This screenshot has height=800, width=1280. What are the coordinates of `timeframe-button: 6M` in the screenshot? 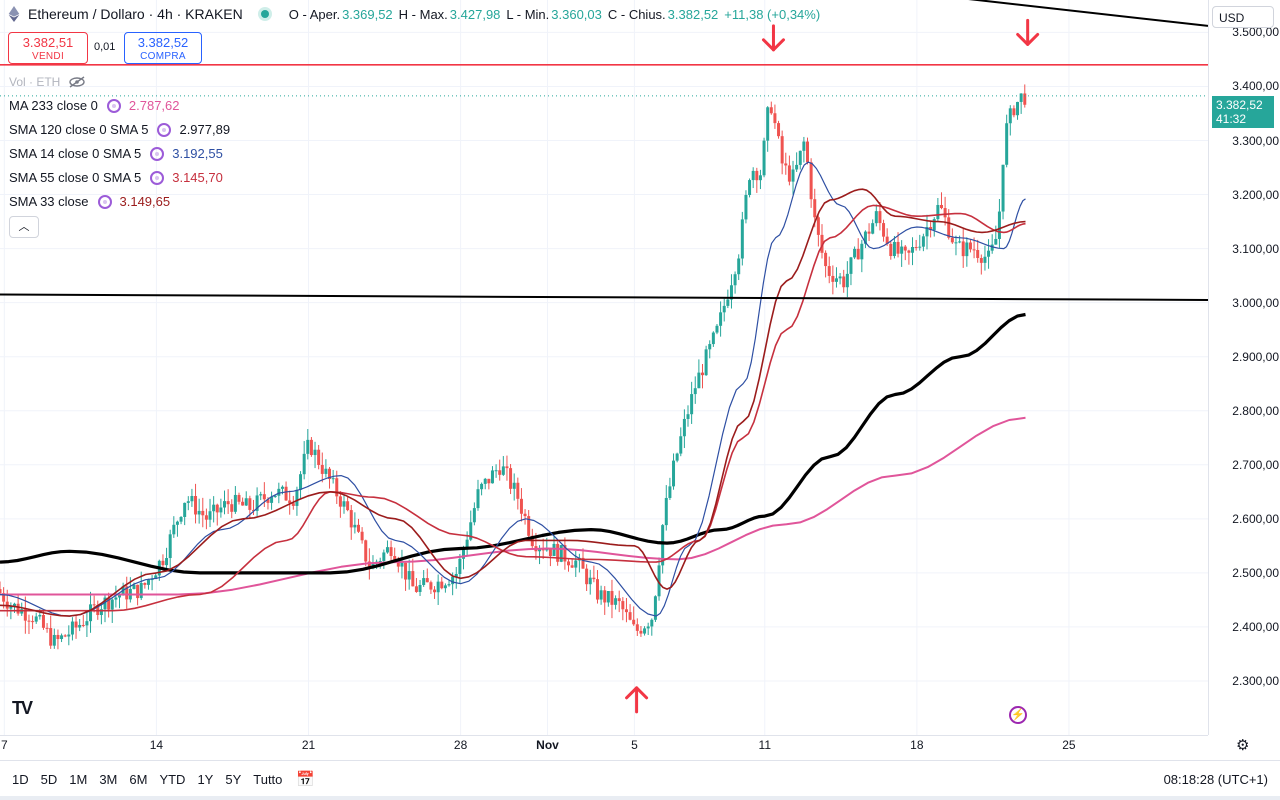 It's located at (138, 779).